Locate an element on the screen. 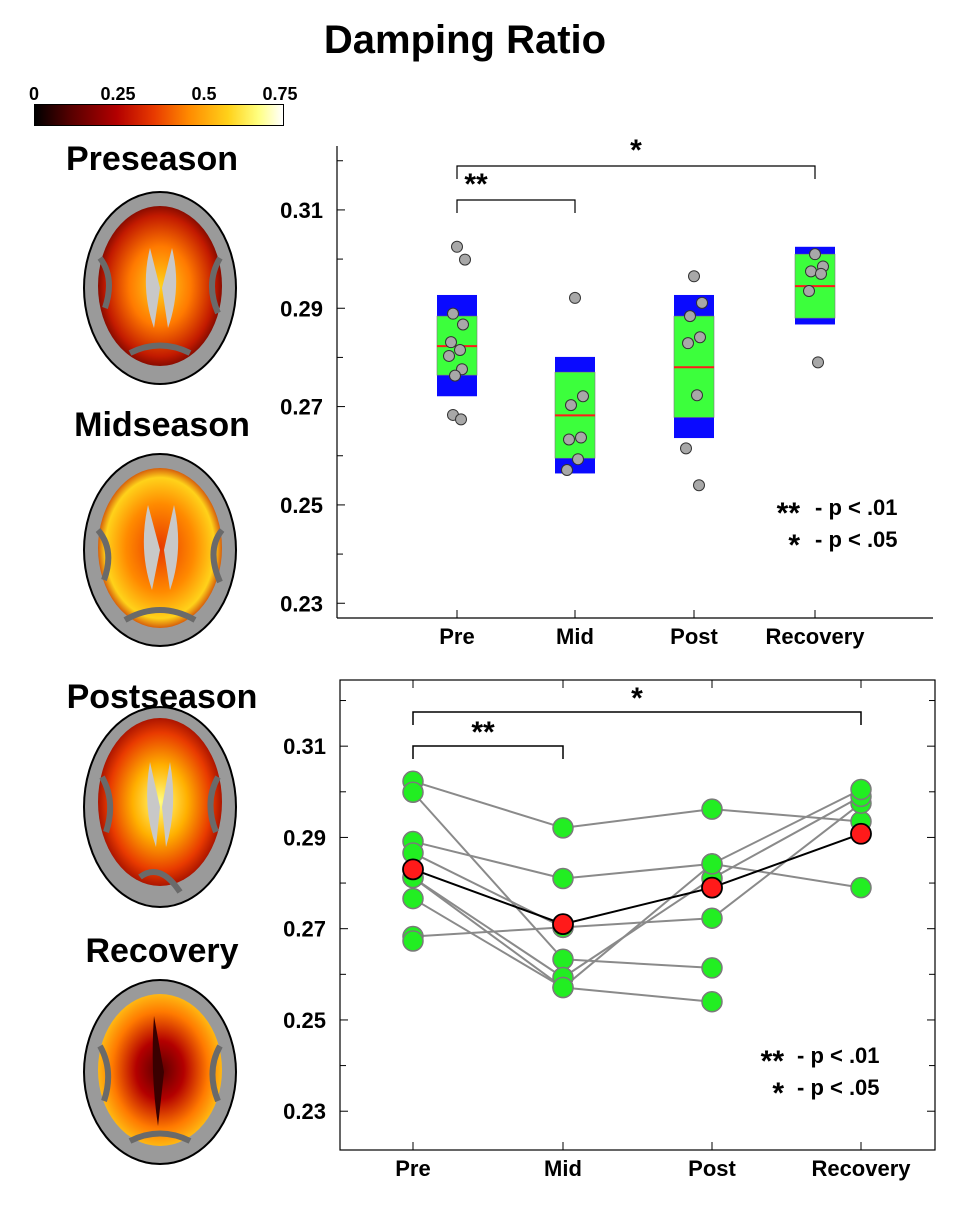 The image size is (975, 1220). figure-title: Damping Ratio is located at coordinates (465, 40).